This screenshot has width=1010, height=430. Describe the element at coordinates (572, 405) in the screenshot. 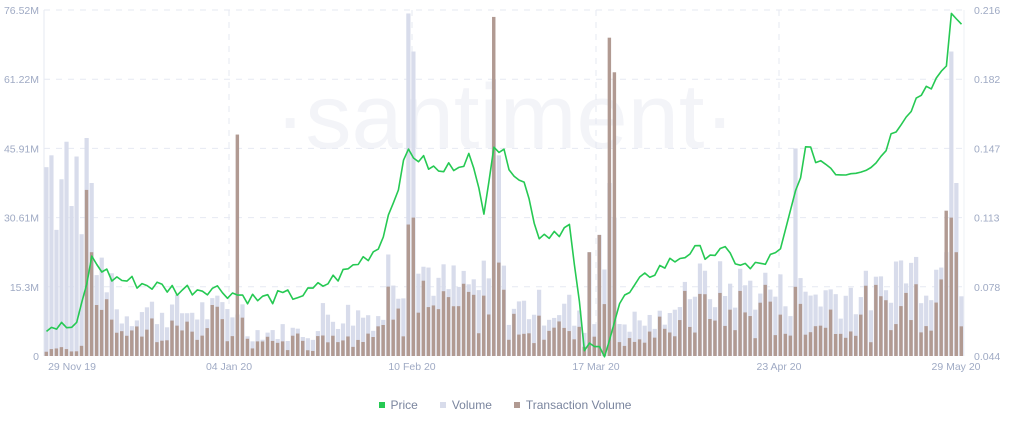

I see `legend-item-transaction-volume: Transaction Volume` at that location.